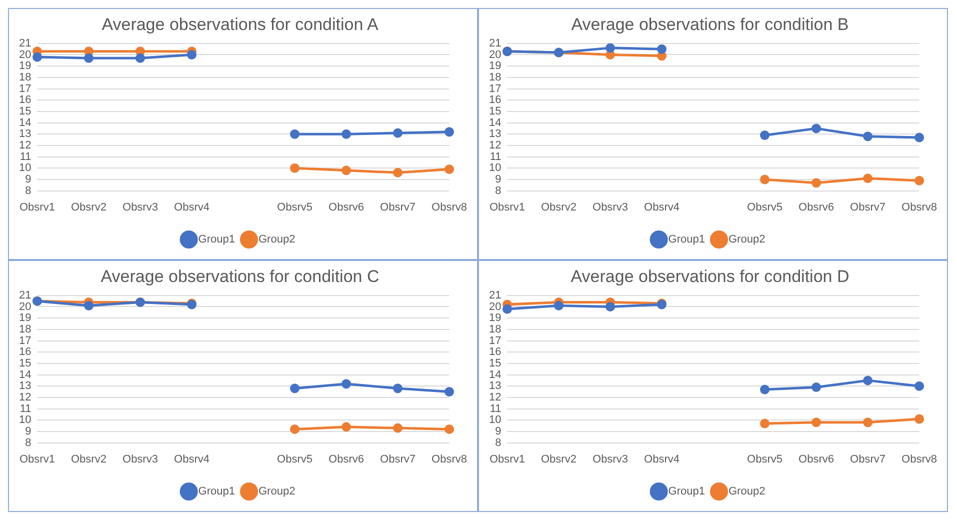  What do you see at coordinates (710, 24) in the screenshot?
I see `chart-title: Average observations for condition B` at bounding box center [710, 24].